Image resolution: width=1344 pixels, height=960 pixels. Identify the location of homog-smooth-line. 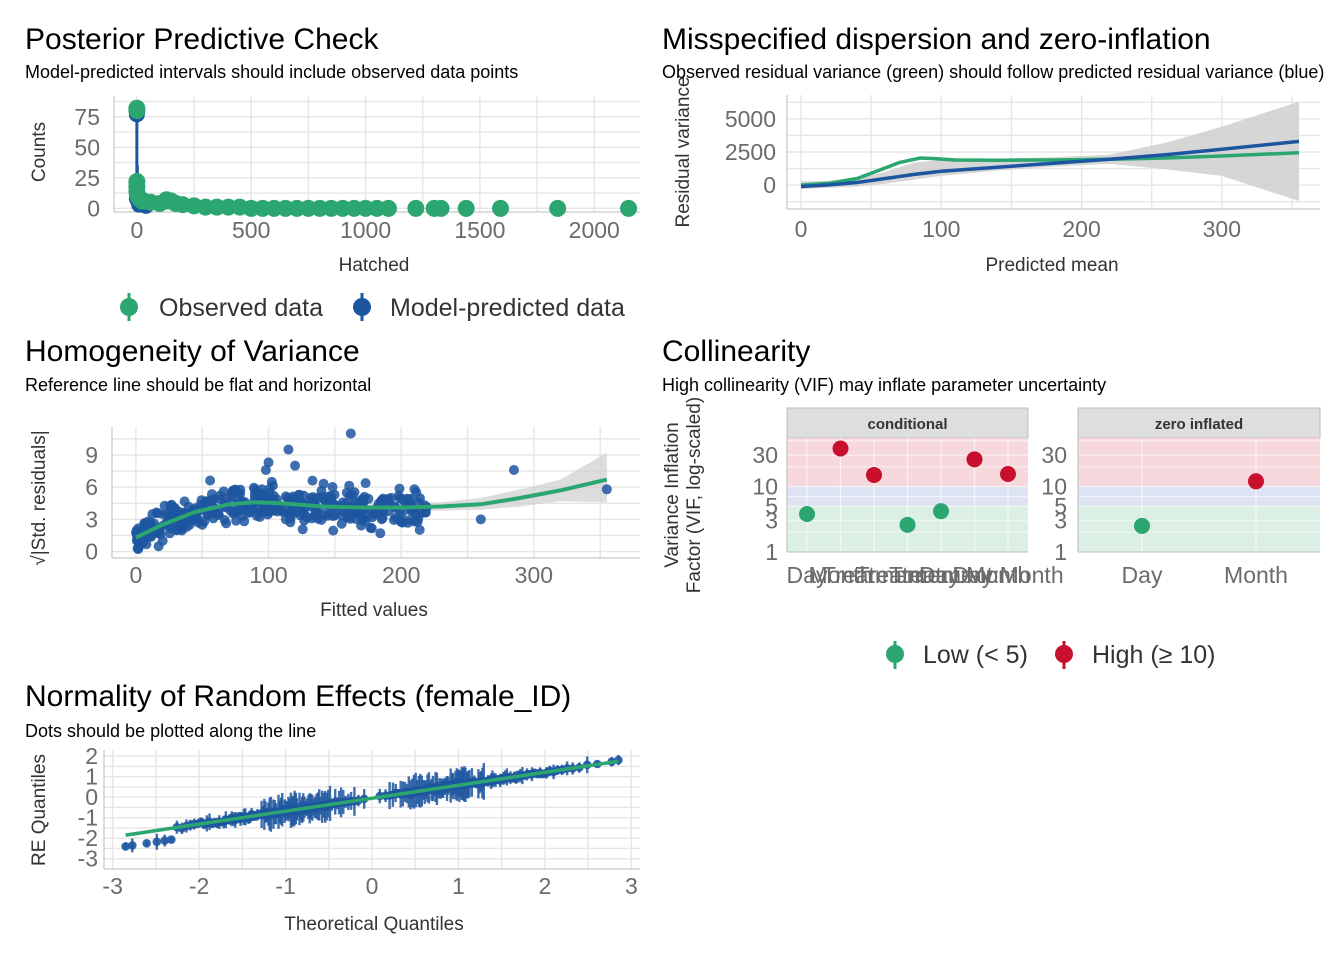
(371, 508).